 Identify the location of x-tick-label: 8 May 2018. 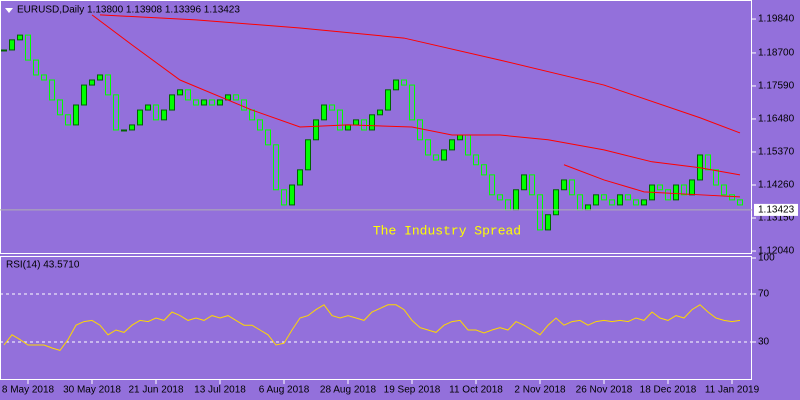
(28, 390).